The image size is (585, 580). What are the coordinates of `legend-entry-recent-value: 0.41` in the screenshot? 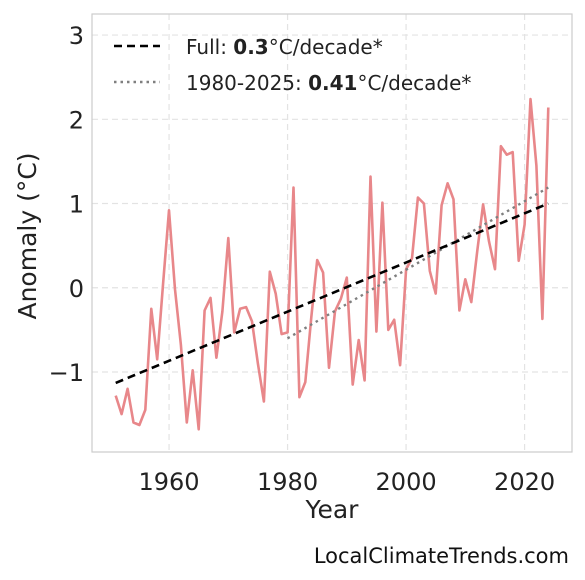 It's located at (332, 83).